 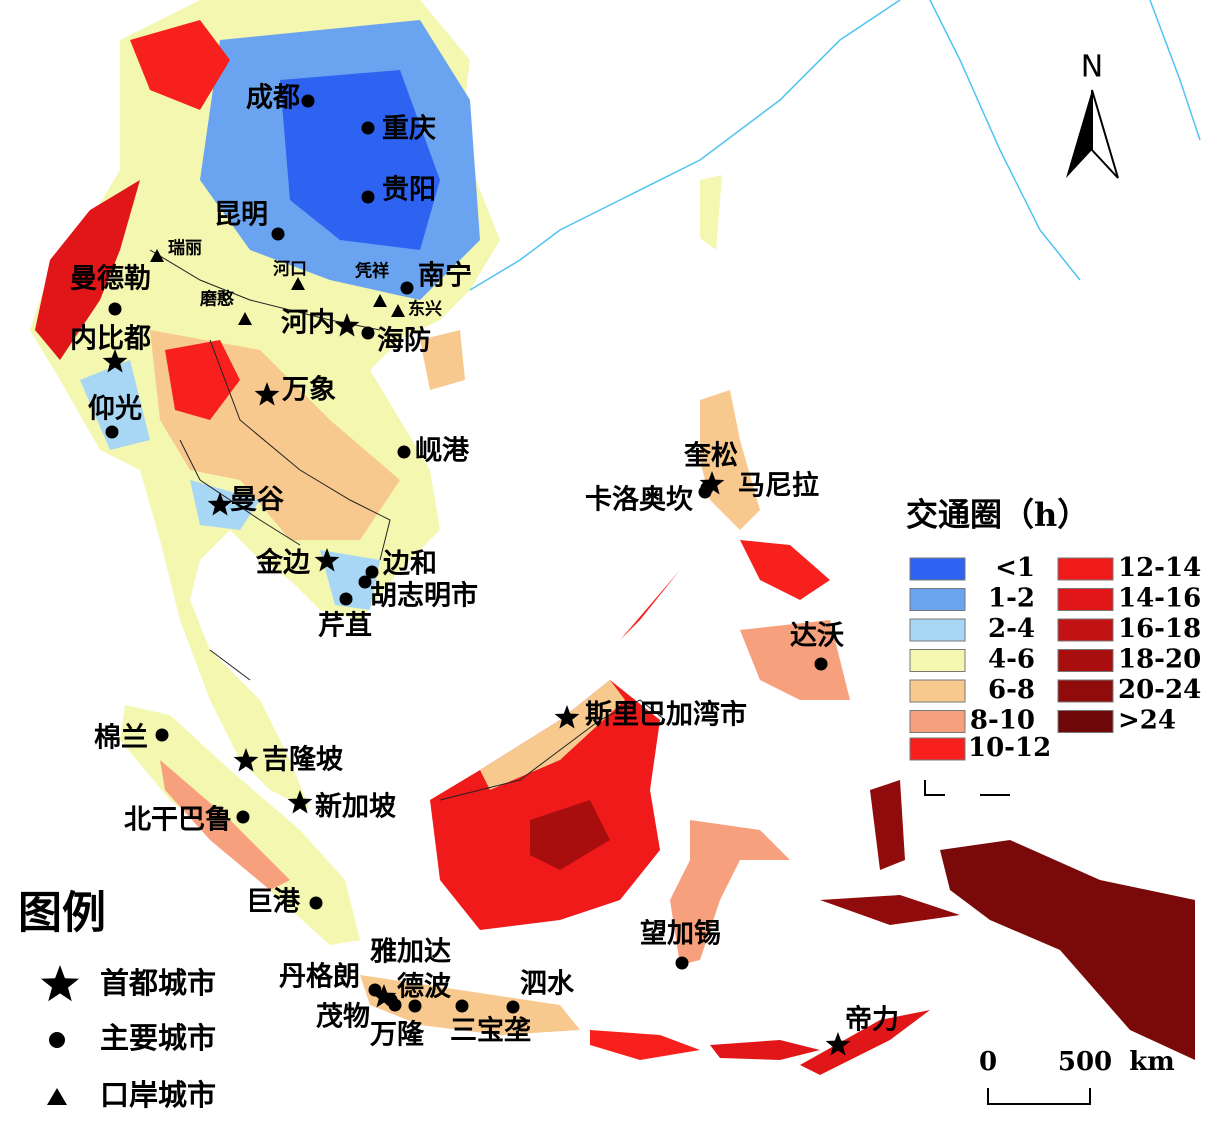 What do you see at coordinates (360, 160) in the screenshot?
I see `region-darkblue` at bounding box center [360, 160].